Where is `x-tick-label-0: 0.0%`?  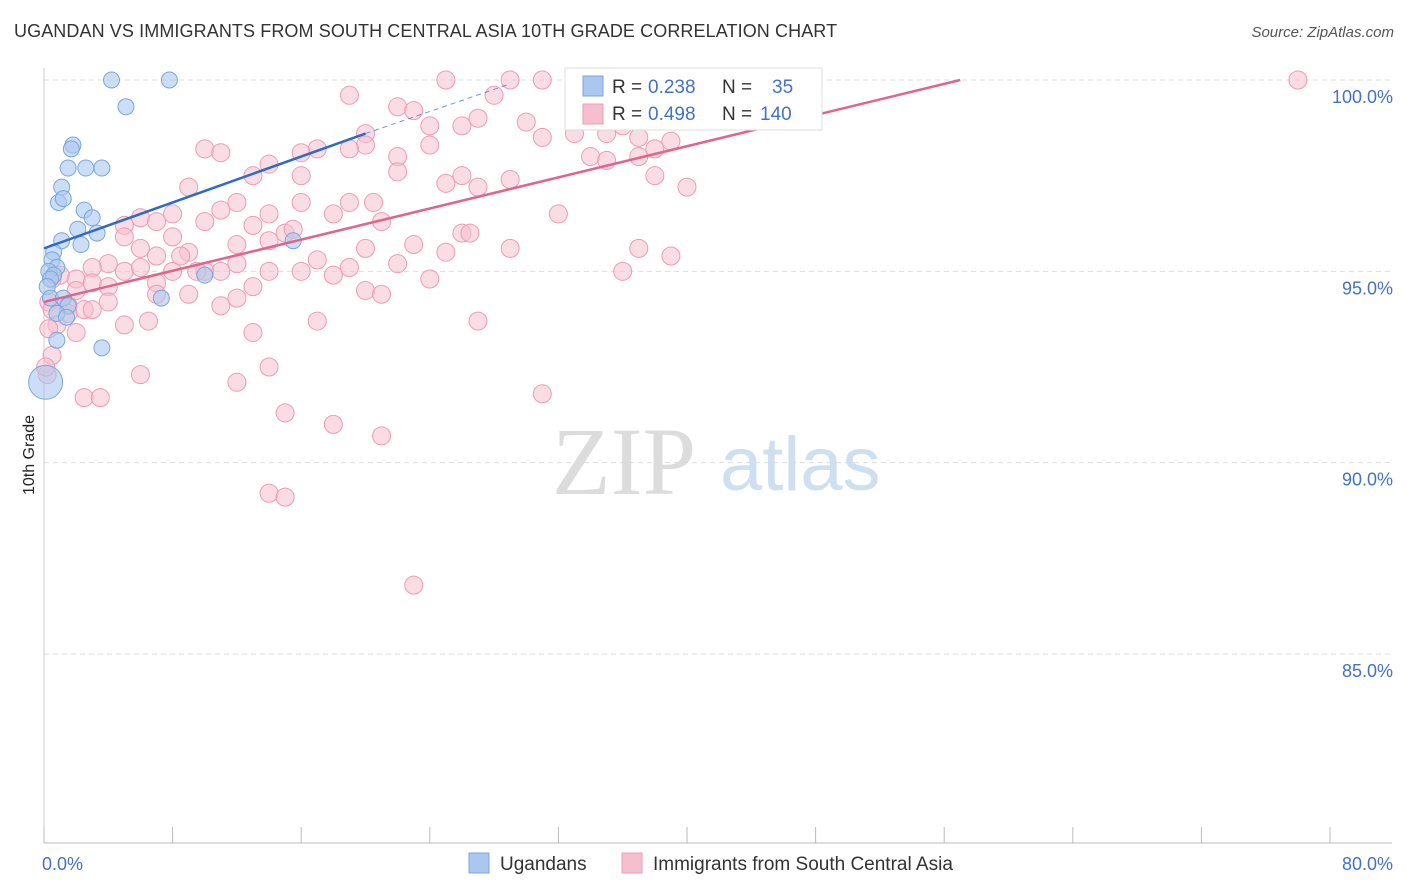
x-tick-label-0: 0.0% is located at coordinates (62, 864).